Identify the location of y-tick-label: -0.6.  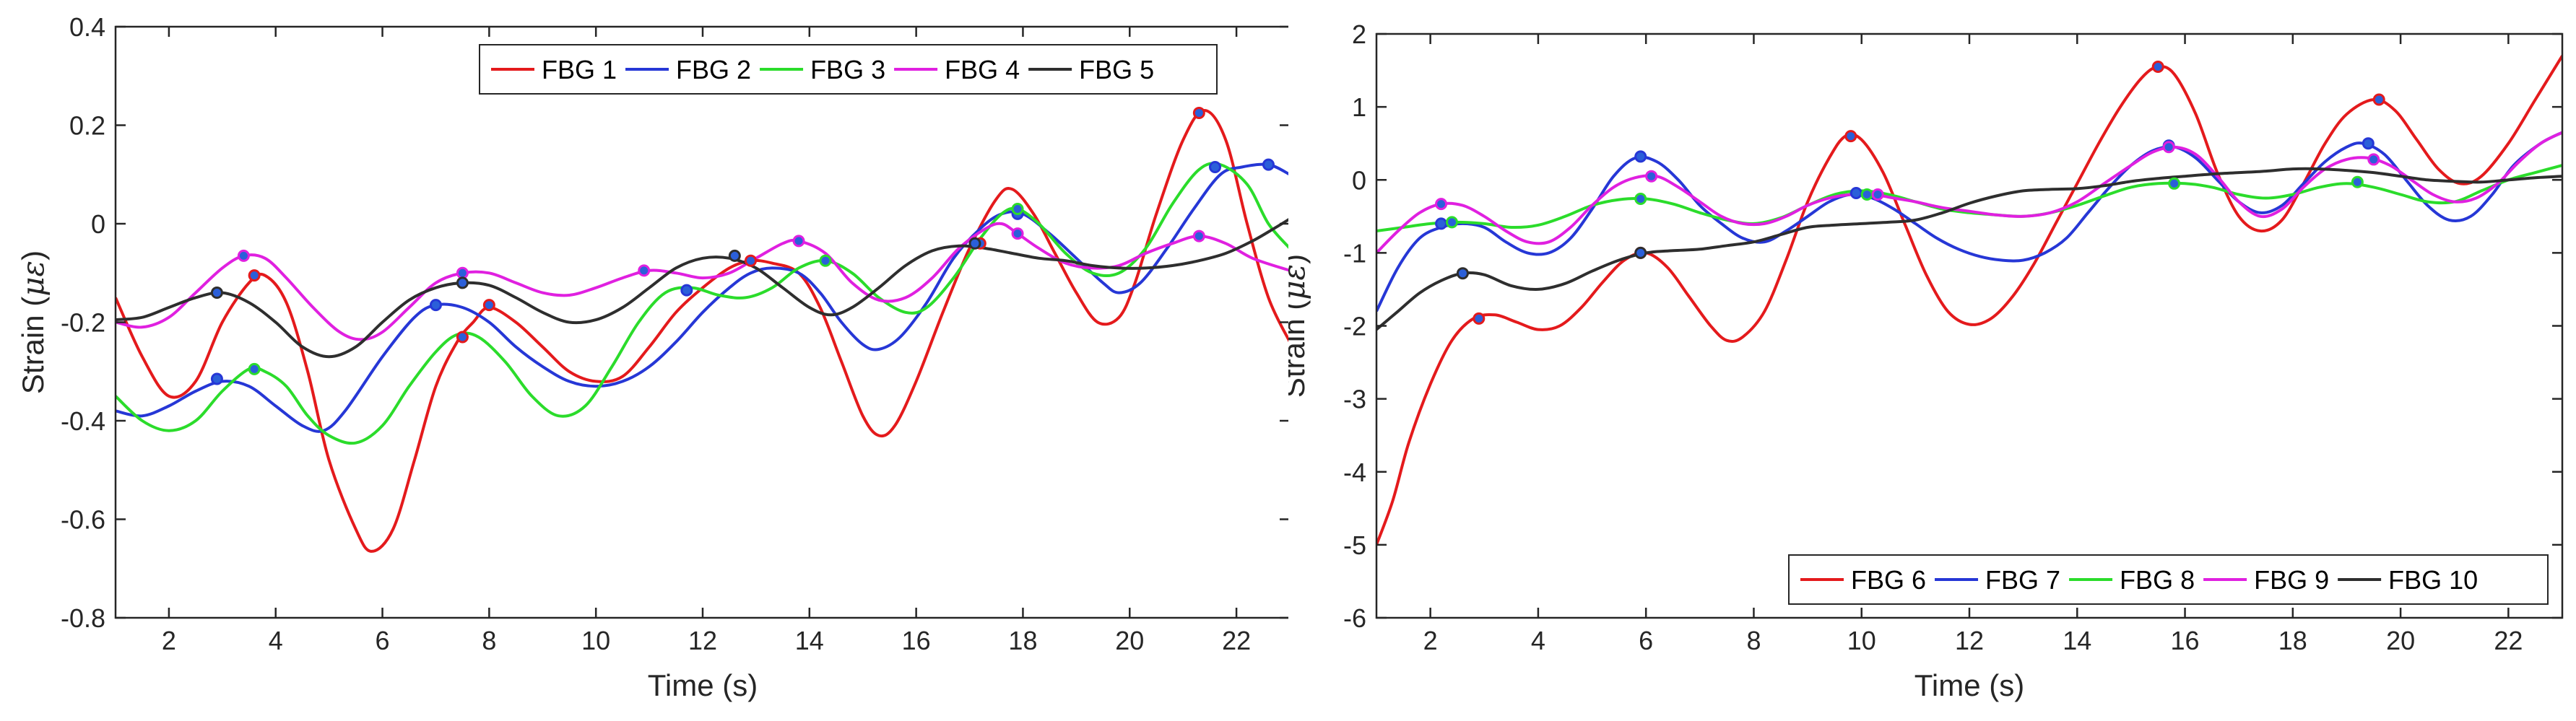
(83, 520).